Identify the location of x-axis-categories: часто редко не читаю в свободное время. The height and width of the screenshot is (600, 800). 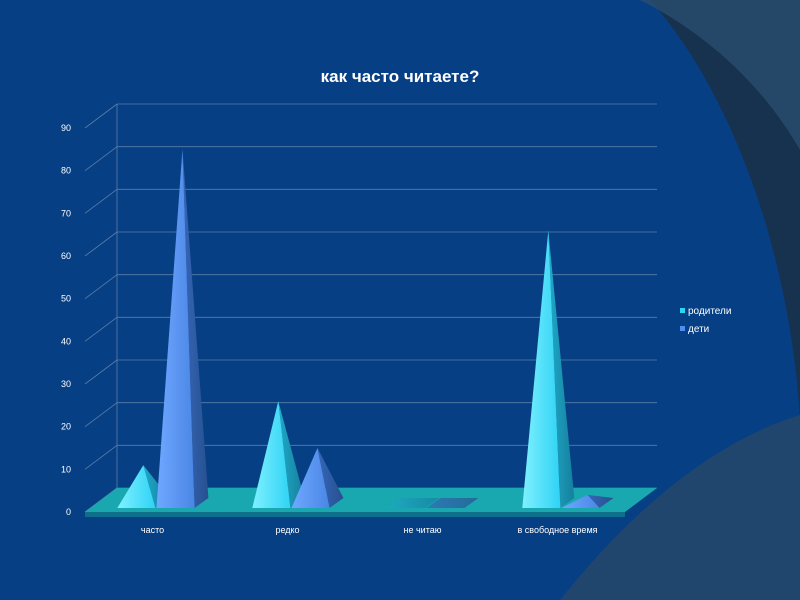
(369, 530).